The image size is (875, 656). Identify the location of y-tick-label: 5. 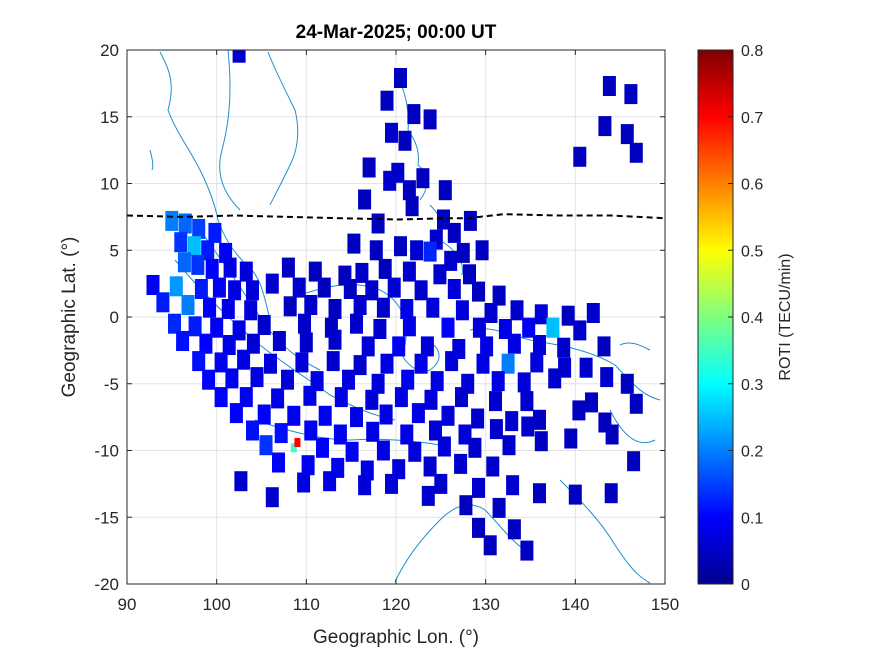
(114, 250).